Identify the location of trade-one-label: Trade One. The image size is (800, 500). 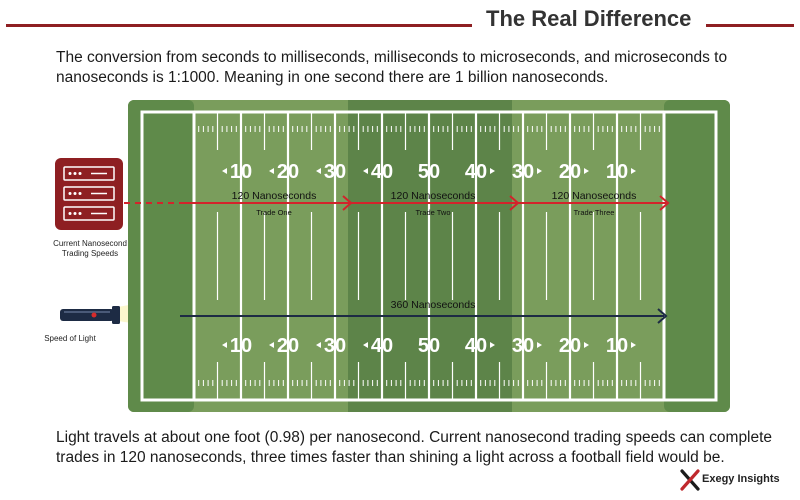
(274, 212).